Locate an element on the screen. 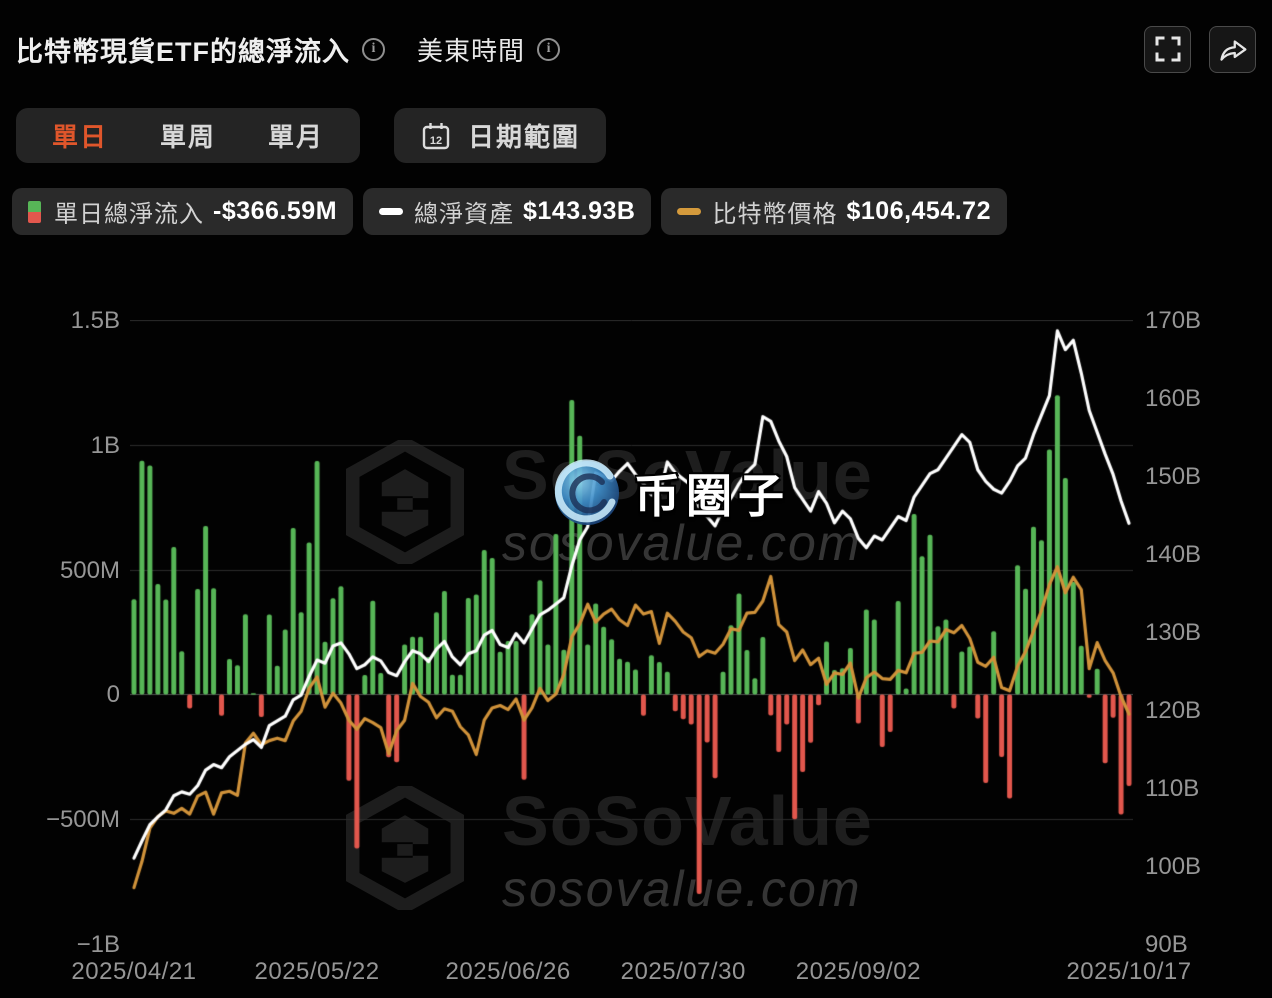 Image resolution: width=1272 pixels, height=998 pixels. legend-item-net-assets: 總淨資產 $143.93B is located at coordinates (507, 211).